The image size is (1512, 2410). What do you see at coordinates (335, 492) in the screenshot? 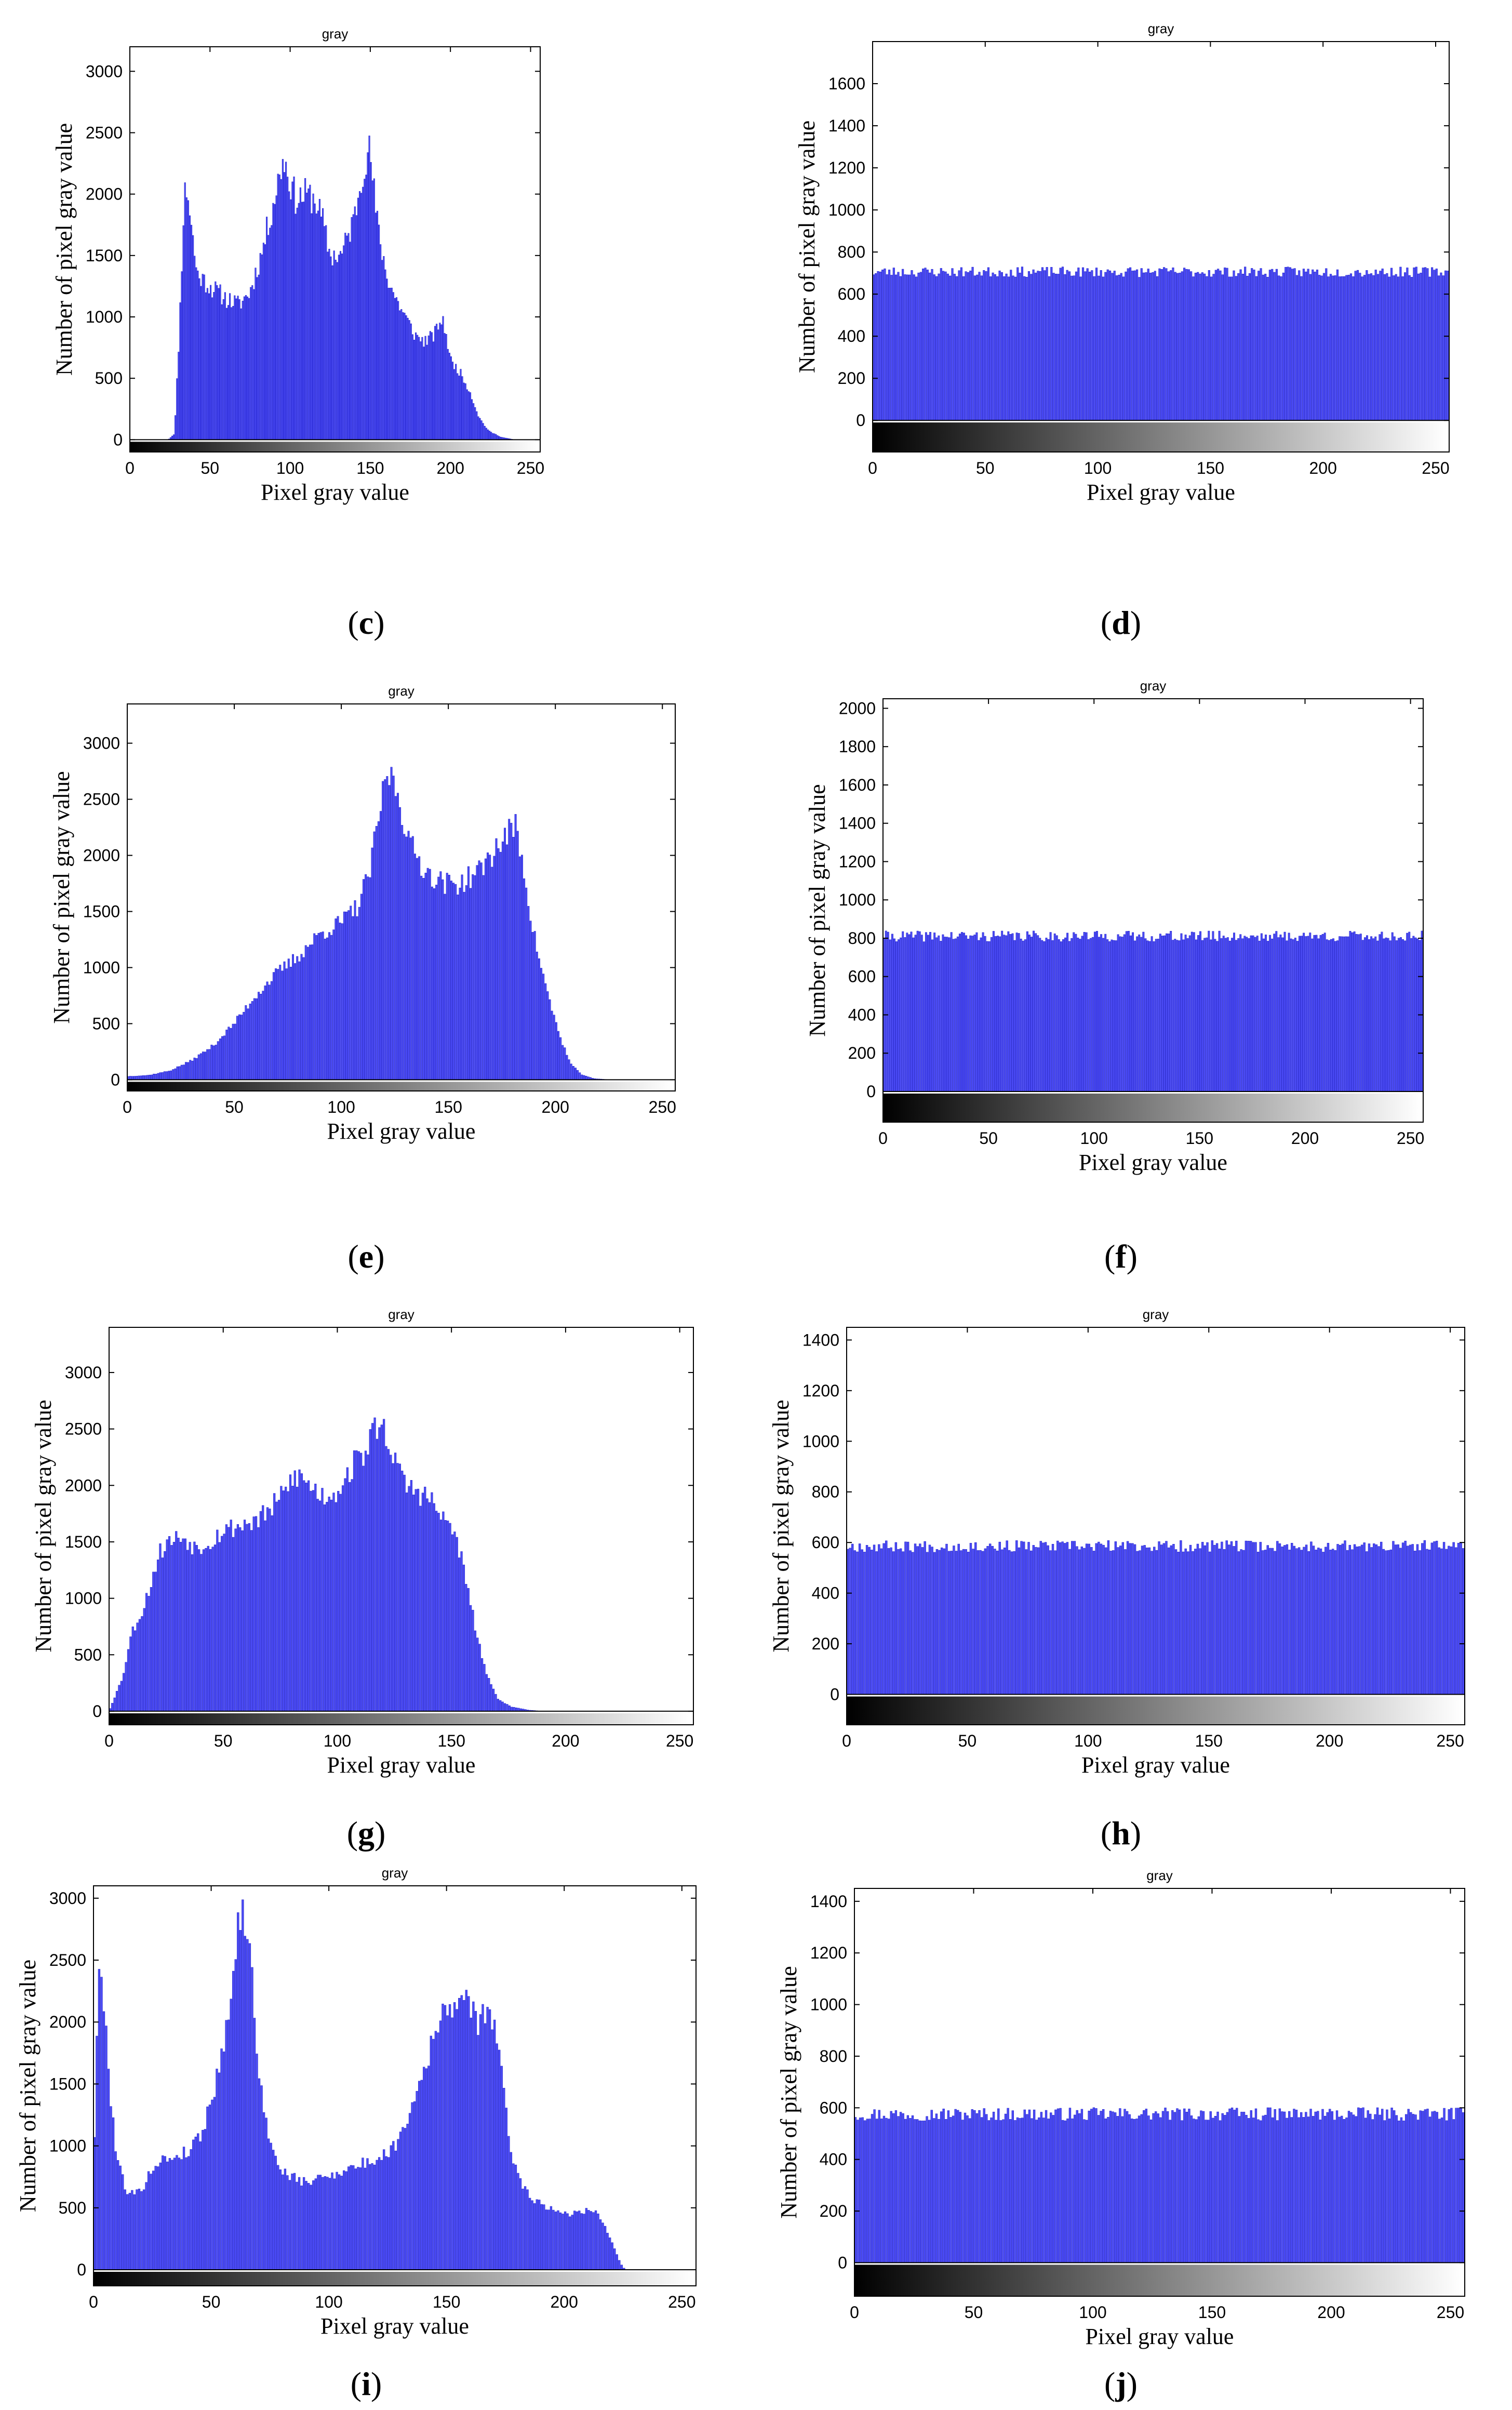
I see `x-axis-label-c: Pixel gray value` at bounding box center [335, 492].